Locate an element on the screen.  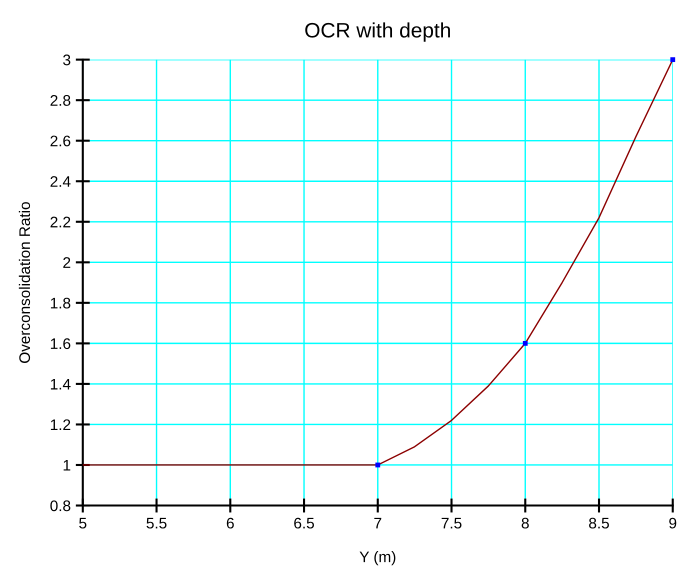
x-tick-label: 5.5 is located at coordinates (156, 523).